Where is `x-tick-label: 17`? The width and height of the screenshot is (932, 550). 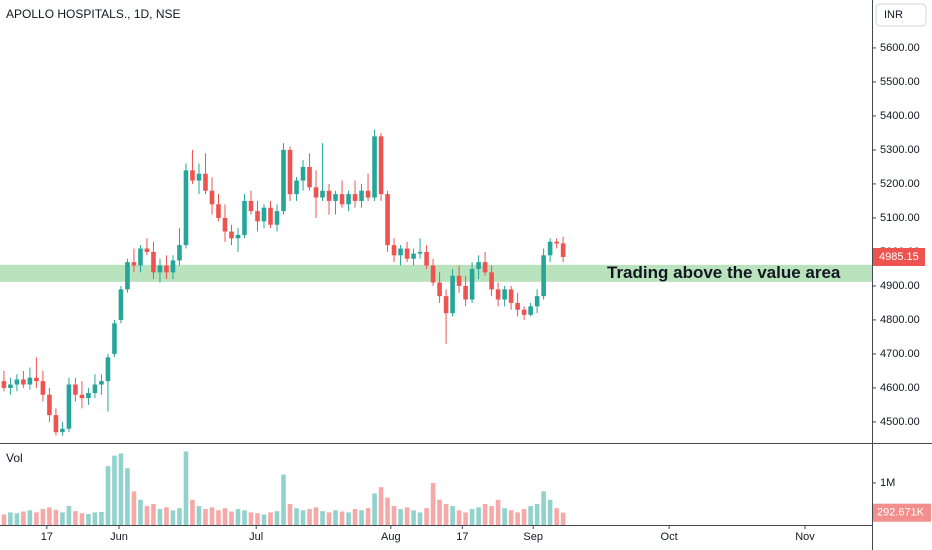 x-tick-label: 17 is located at coordinates (462, 537).